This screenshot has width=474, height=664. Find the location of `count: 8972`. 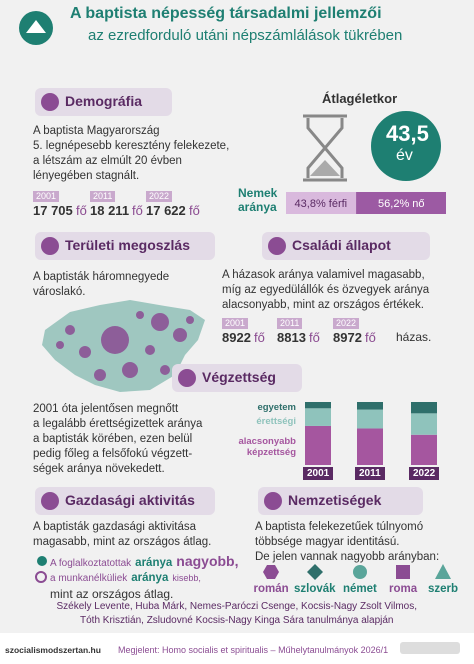

count: 8972 is located at coordinates (347, 337).